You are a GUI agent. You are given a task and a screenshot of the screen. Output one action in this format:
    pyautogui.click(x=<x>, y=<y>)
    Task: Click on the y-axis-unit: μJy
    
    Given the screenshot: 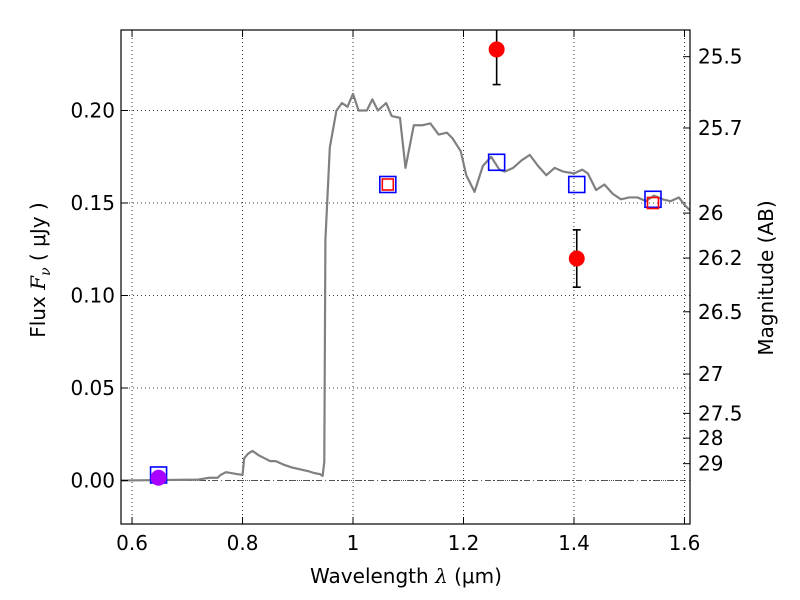 What is the action you would take?
    pyautogui.click(x=38, y=231)
    